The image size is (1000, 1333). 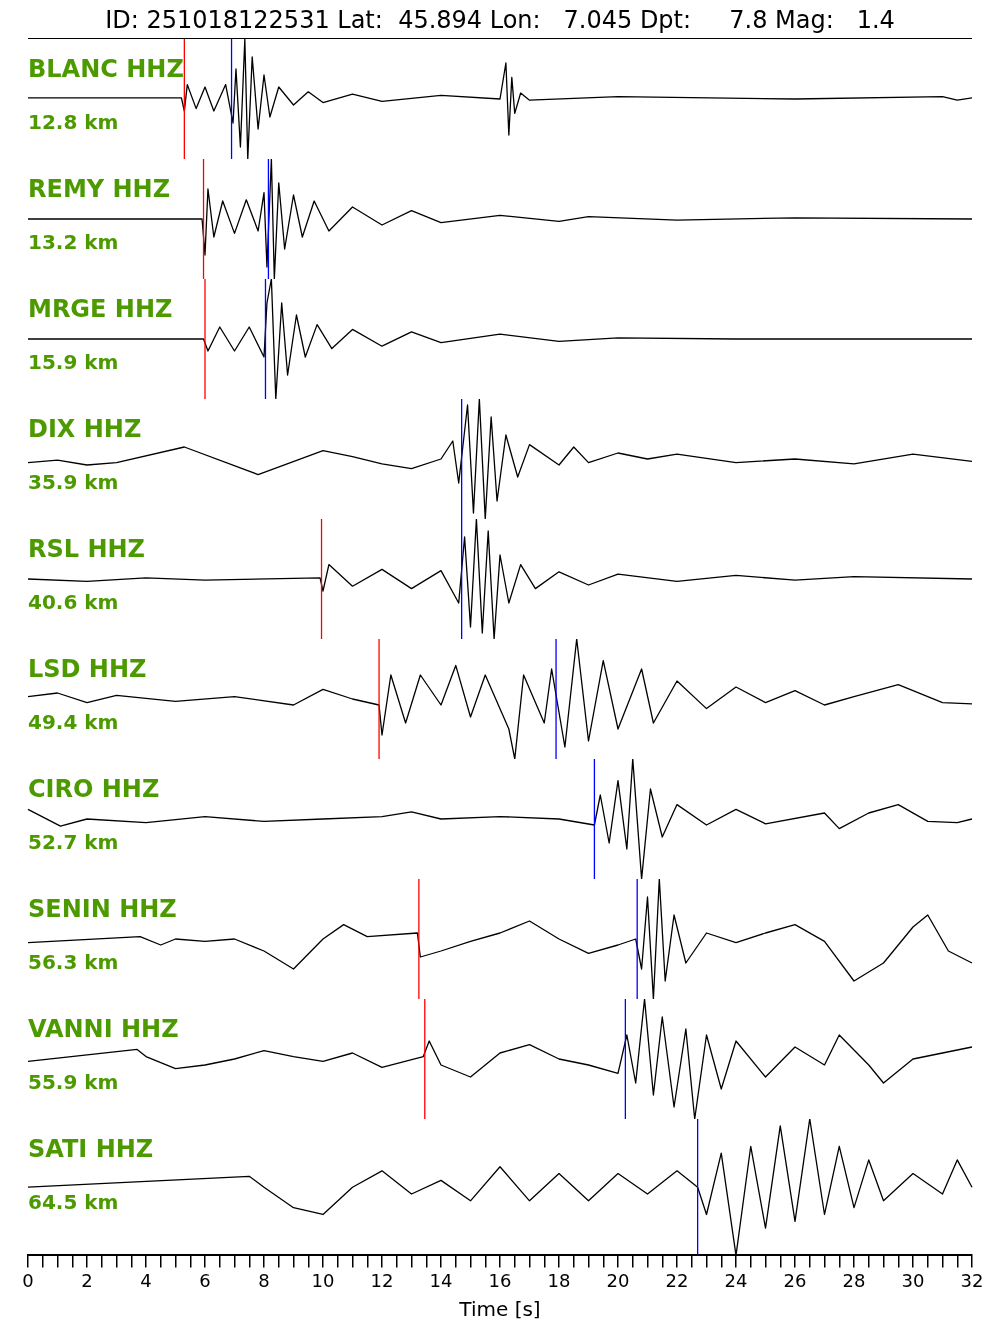 I want to click on x-tick-label: 20, so click(x=618, y=1280).